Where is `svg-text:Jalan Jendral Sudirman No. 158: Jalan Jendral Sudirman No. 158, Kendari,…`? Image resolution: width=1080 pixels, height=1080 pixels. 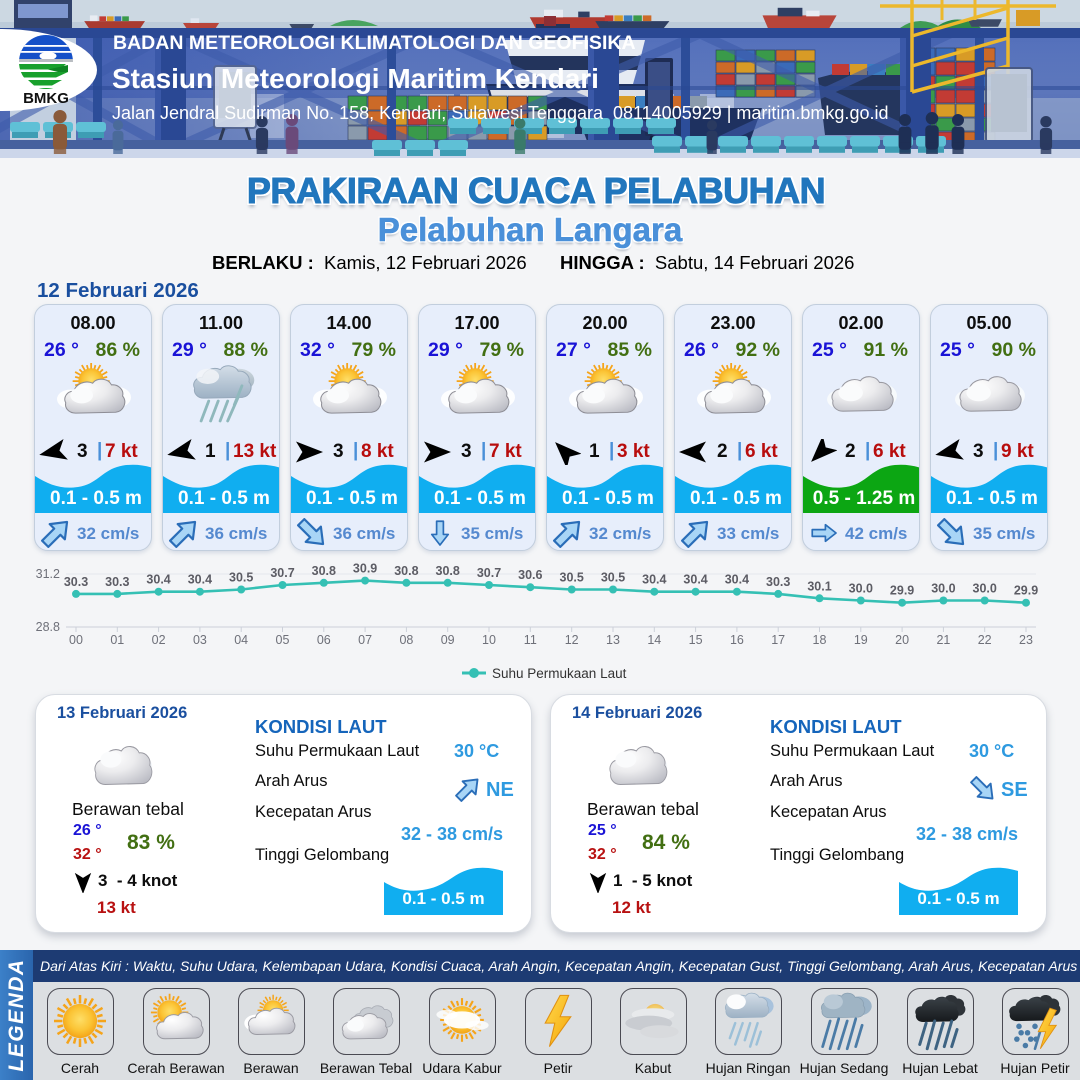 svg-text:Jalan Jendral Sudirman No. 158: Jalan Jendral Sudirman No. 158, Kendari,… is located at coordinates (500, 113).